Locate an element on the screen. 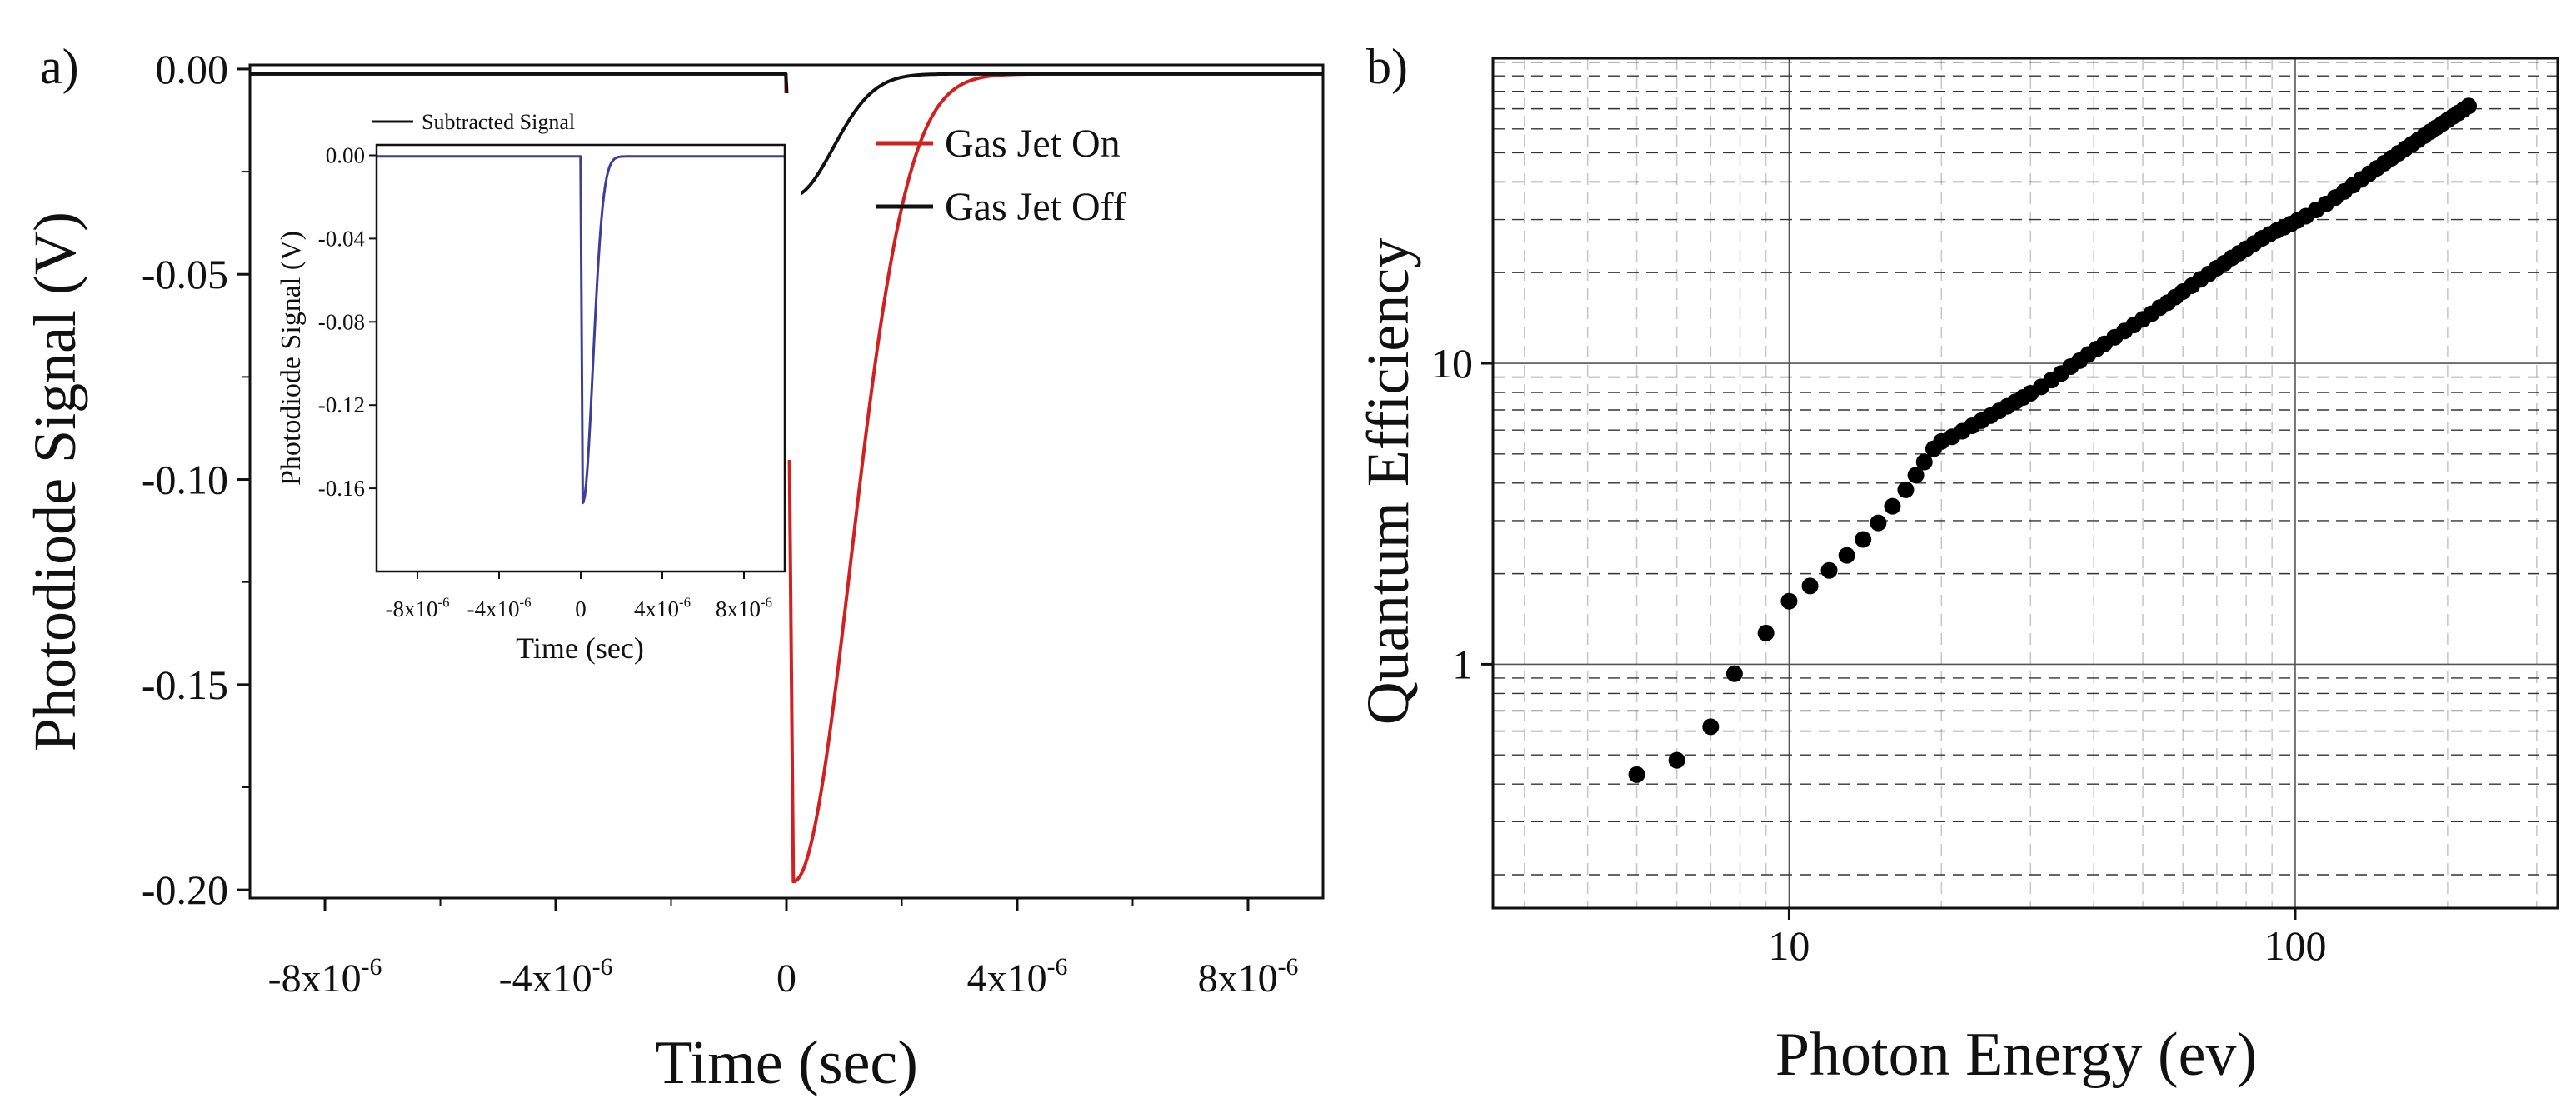 This screenshot has width=2576, height=1103. inset-x-tick-label-base: 0 is located at coordinates (581, 609).